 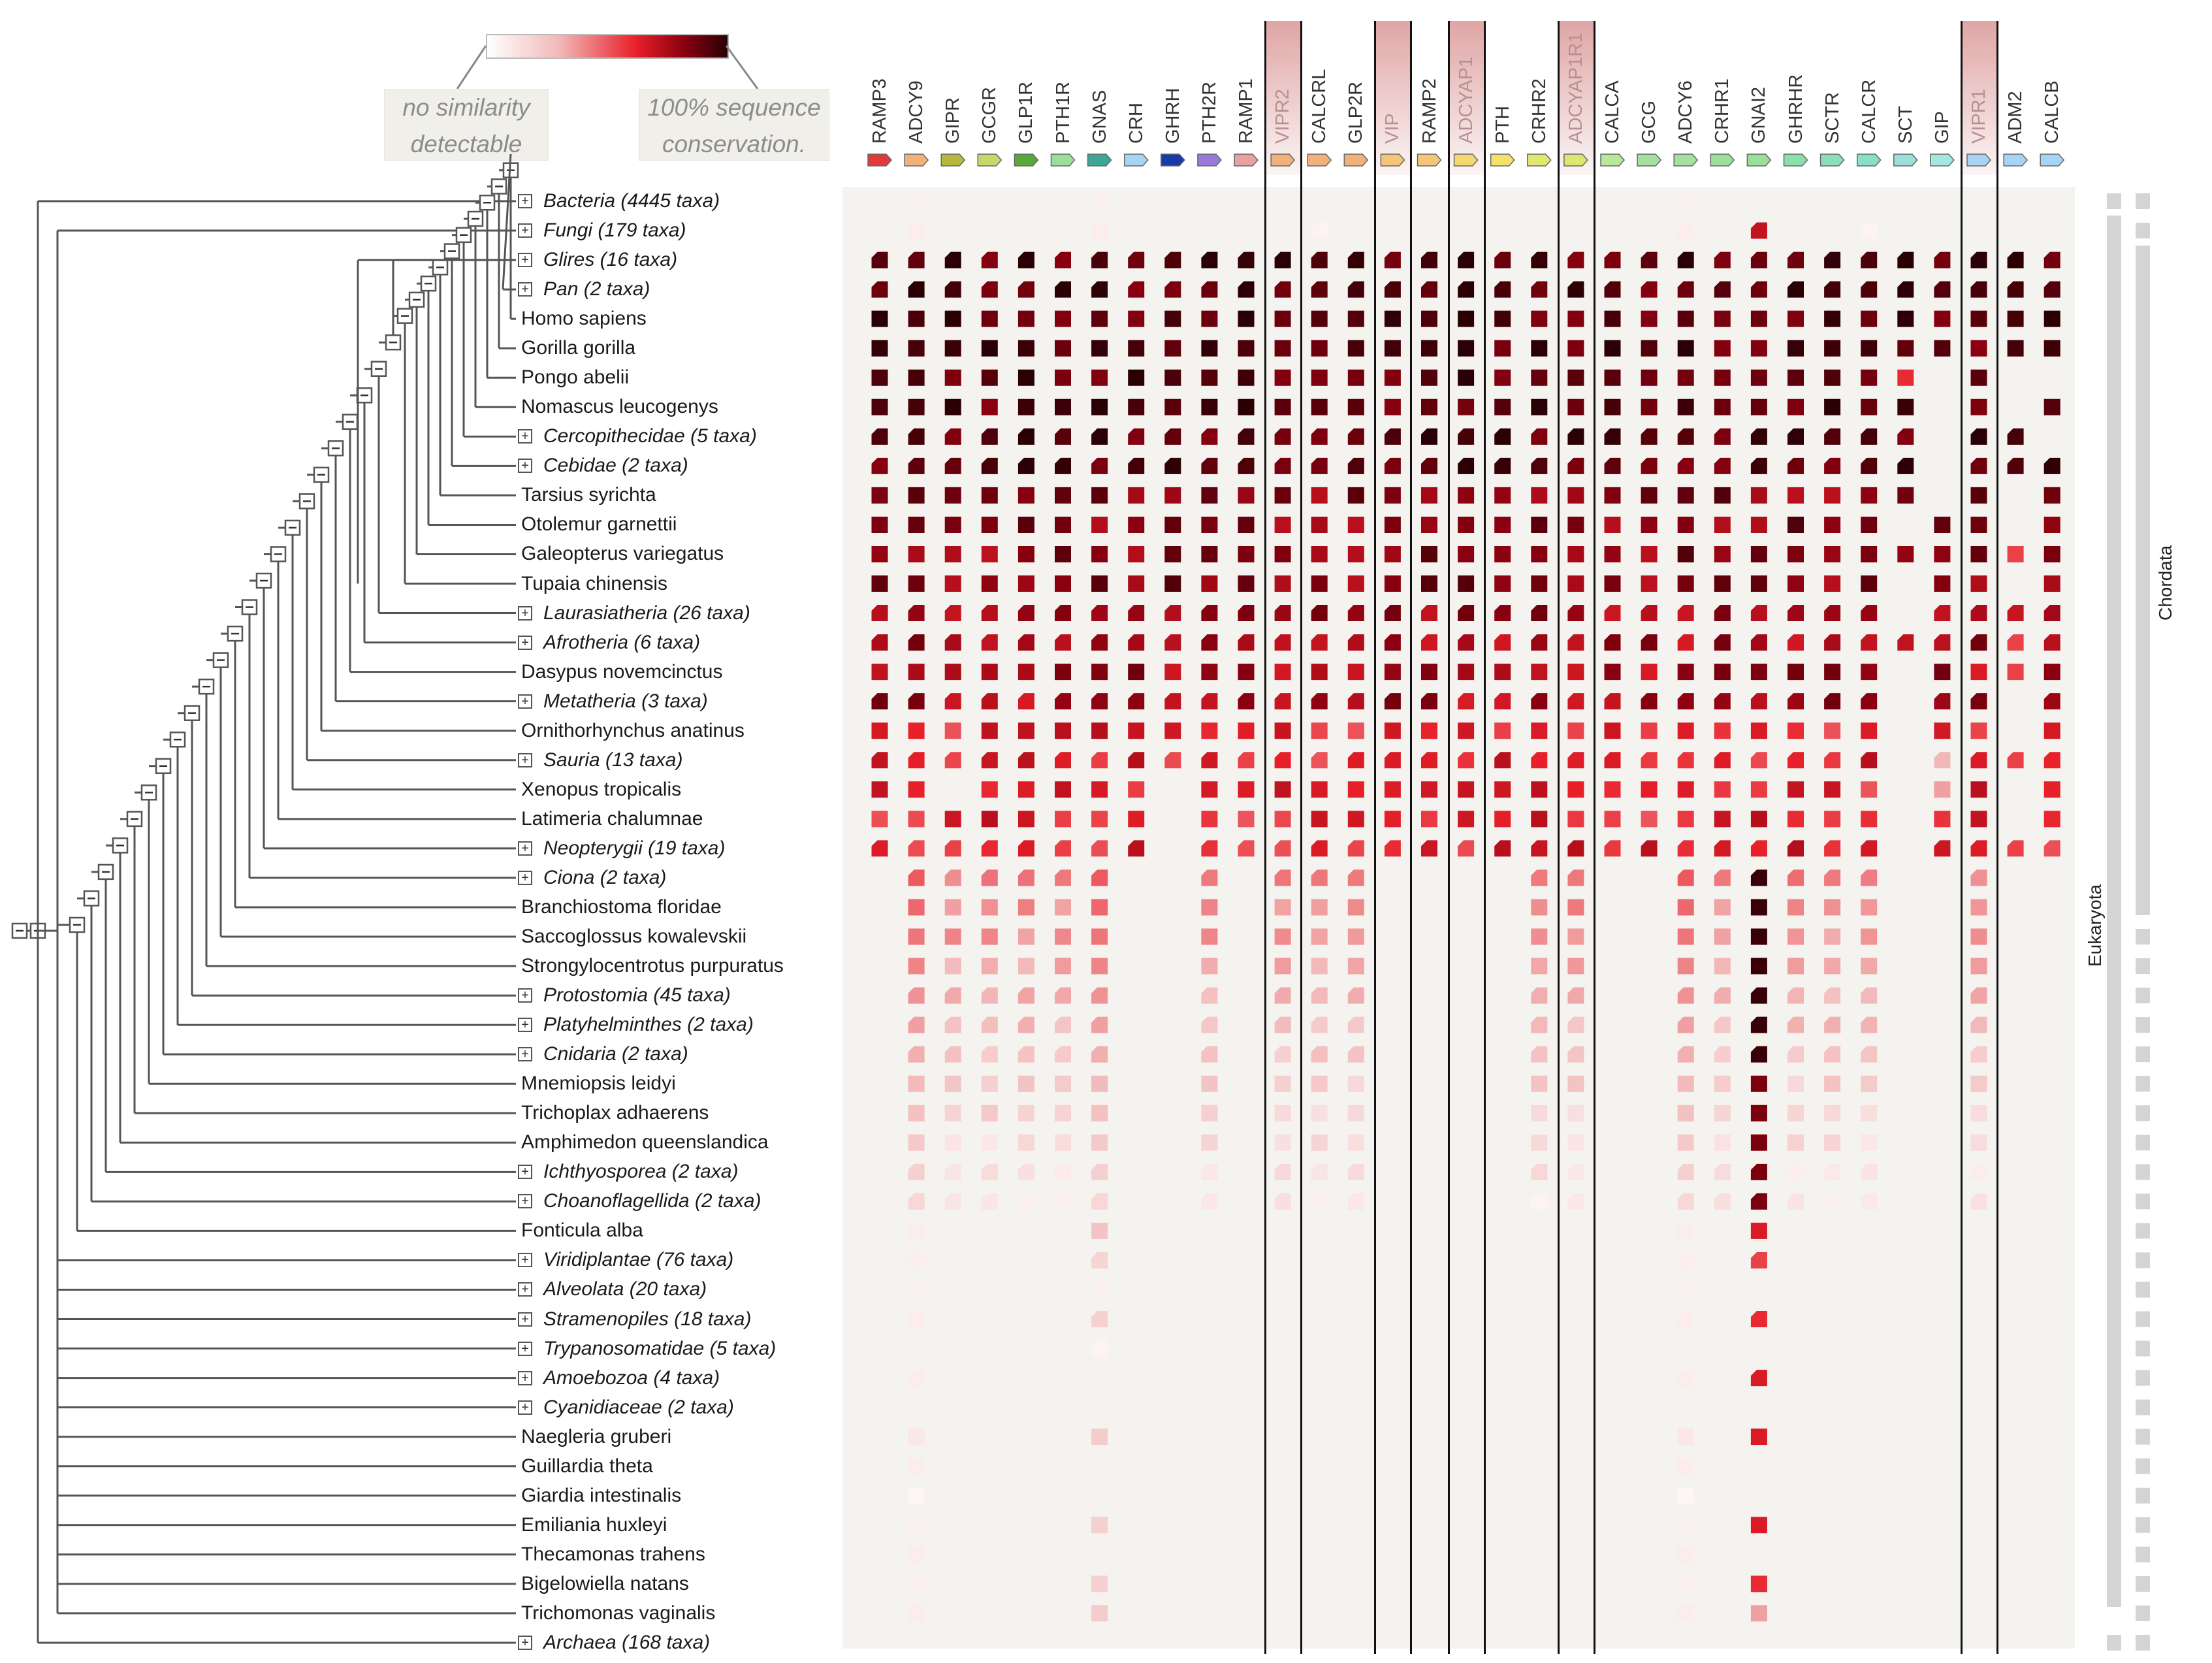 I want to click on taxon-label: Laurasiatheria (26 taxa), so click(x=646, y=613).